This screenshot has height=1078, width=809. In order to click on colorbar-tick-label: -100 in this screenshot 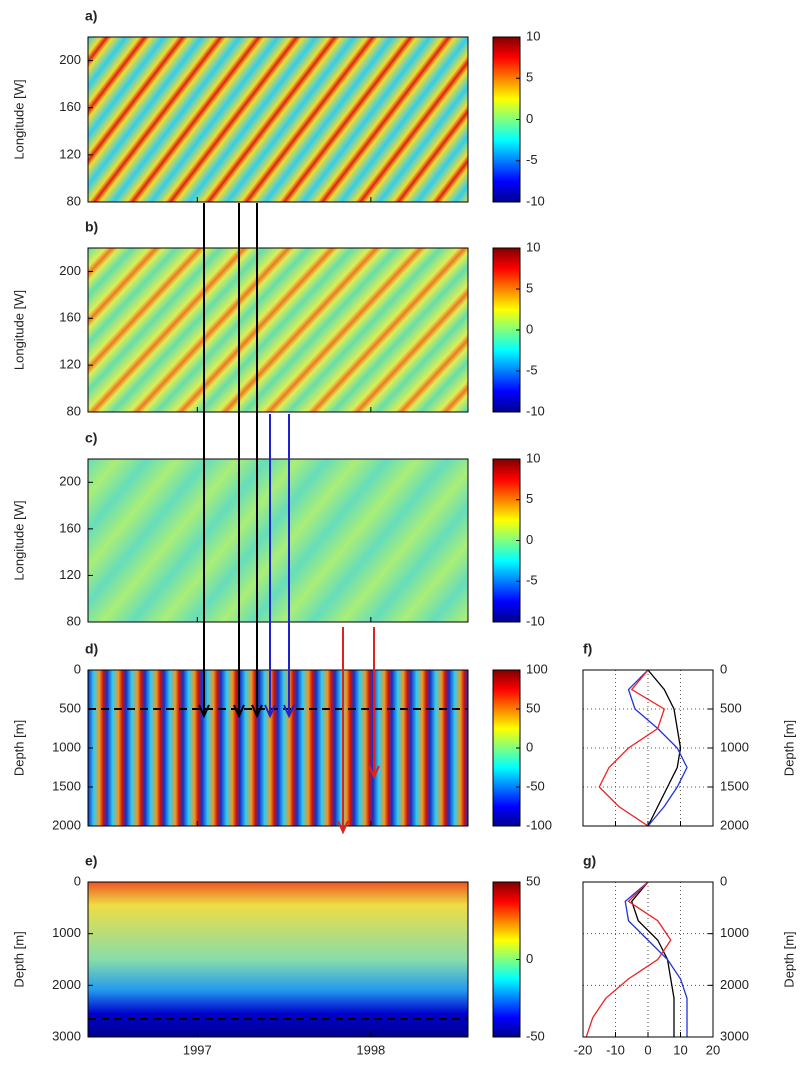, I will do `click(539, 824)`.